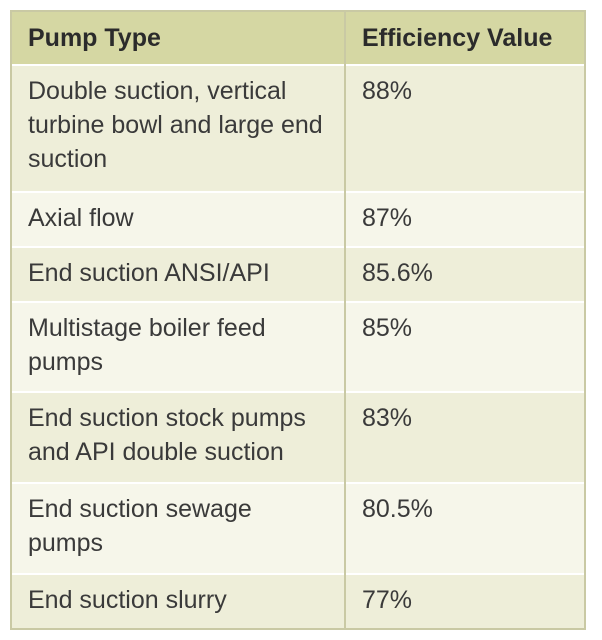  I want to click on table-row: Axial flow 87%, so click(298, 218).